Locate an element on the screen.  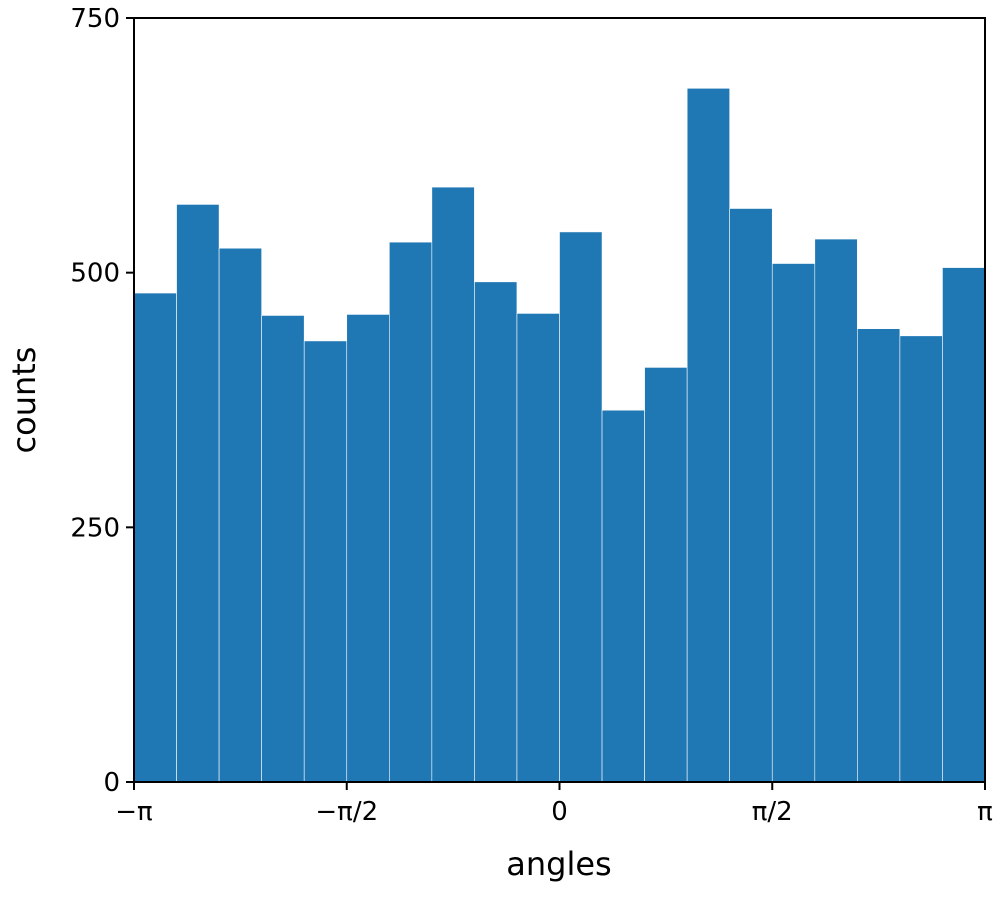
x-tick-label: −π is located at coordinates (133, 812).